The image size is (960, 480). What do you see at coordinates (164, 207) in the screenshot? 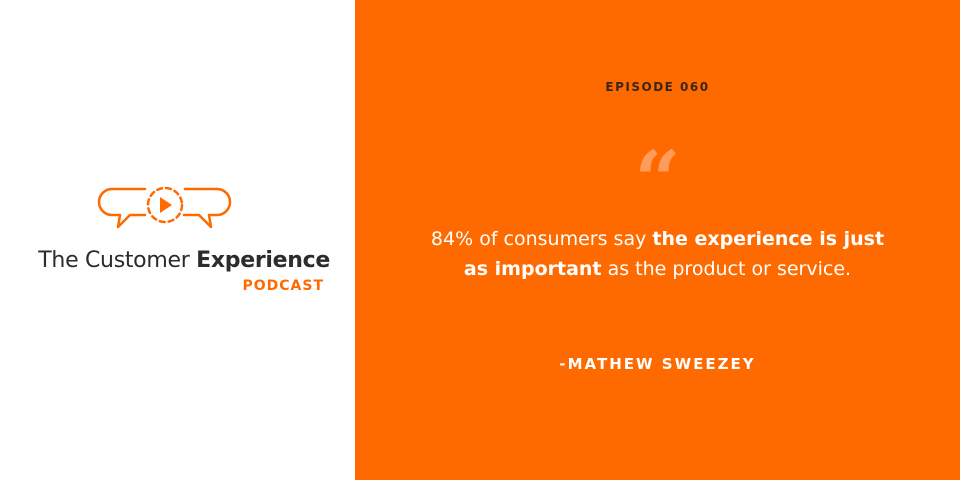
I see `logo-icon` at bounding box center [164, 207].